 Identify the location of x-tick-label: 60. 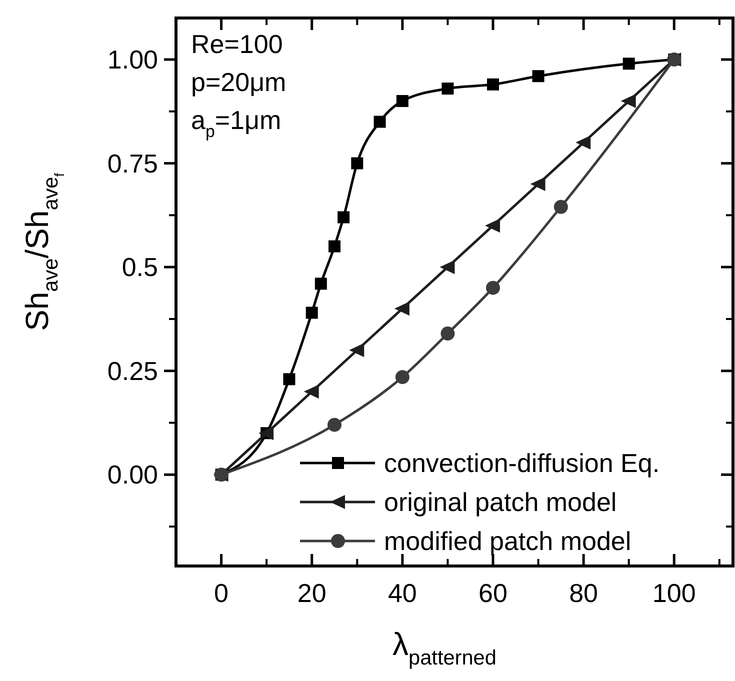
(493, 593).